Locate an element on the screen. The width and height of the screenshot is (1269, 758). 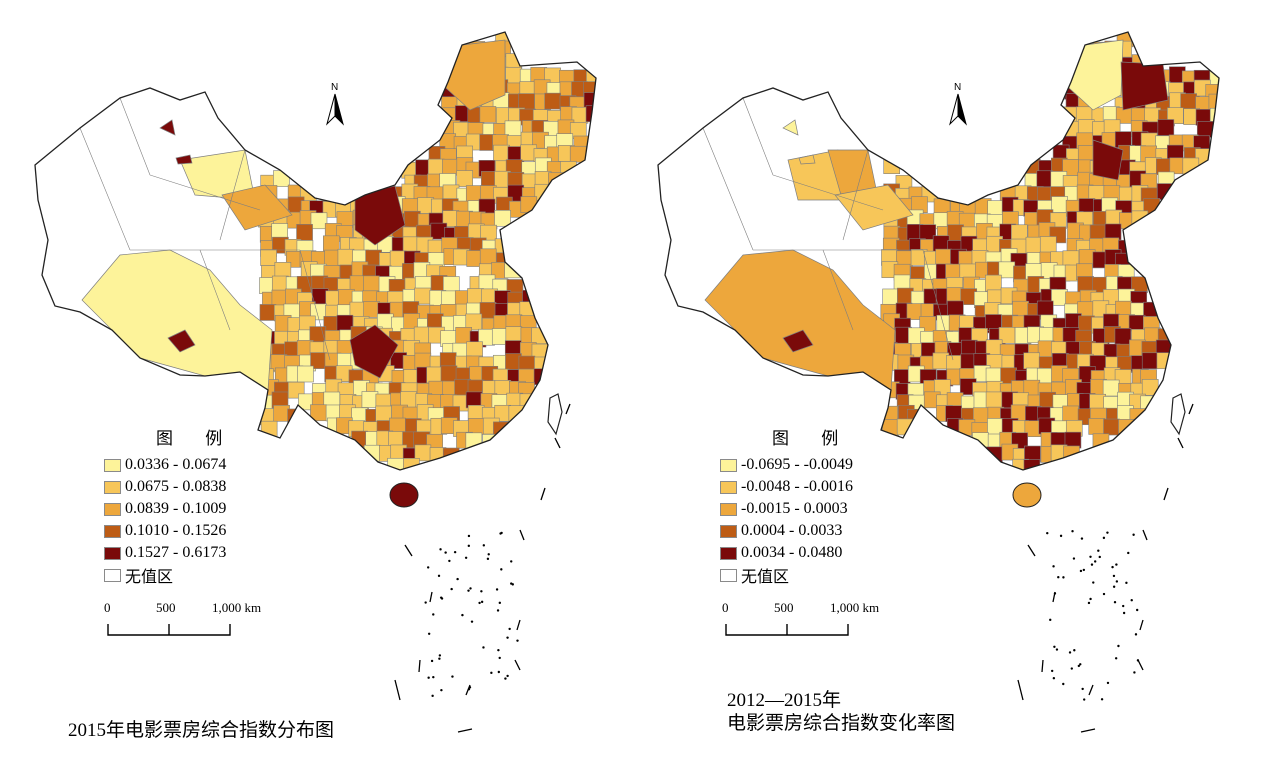
legend-label: -0.0695 - -0.0049 is located at coordinates (797, 464).